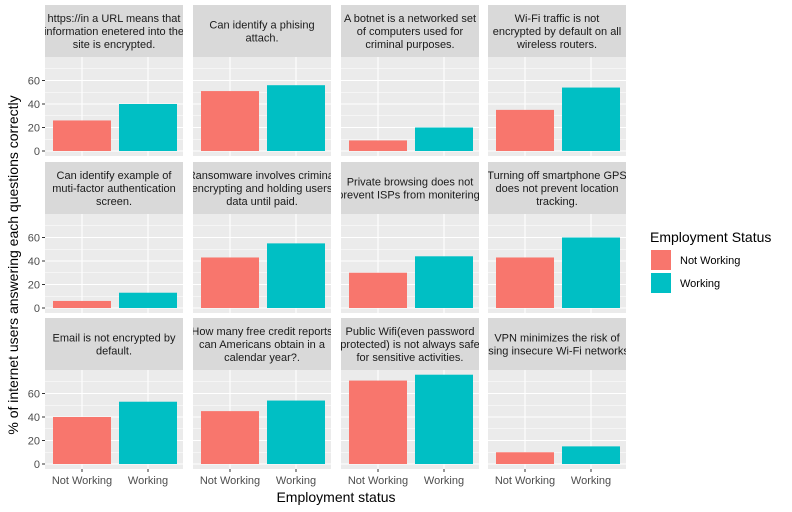  What do you see at coordinates (262, 332) in the screenshot?
I see `facet-title-line: How many free credit reports` at bounding box center [262, 332].